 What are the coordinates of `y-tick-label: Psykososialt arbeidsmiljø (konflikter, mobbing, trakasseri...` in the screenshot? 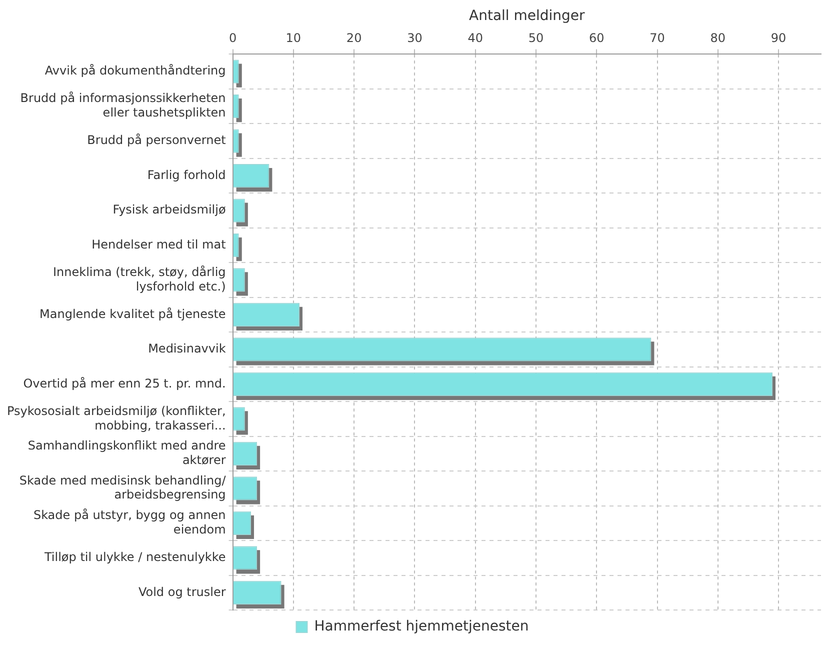 It's located at (116, 418).